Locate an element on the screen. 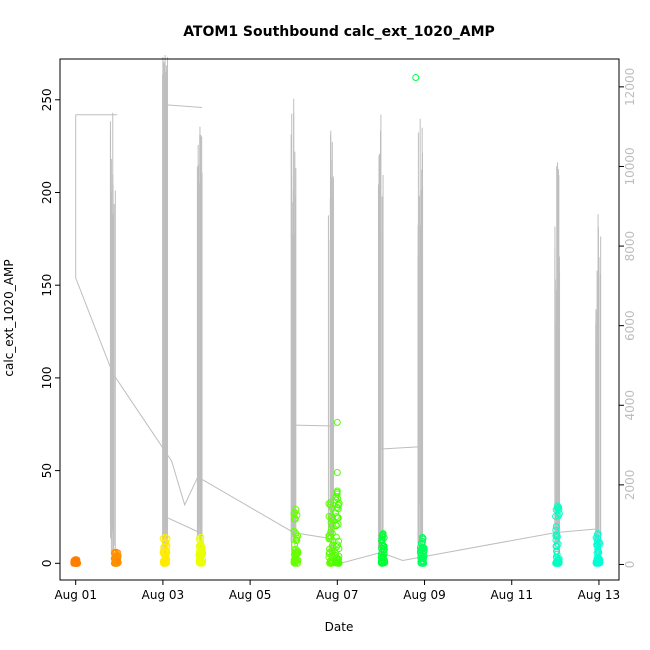  x-tick-label: Aug 13 is located at coordinates (599, 595).